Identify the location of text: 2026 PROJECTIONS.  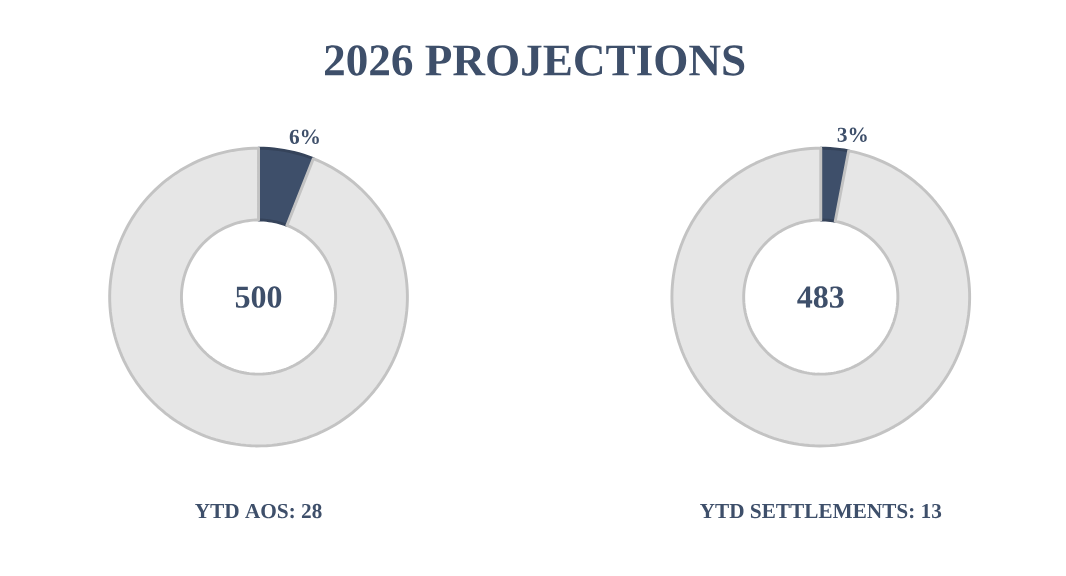
(535, 60).